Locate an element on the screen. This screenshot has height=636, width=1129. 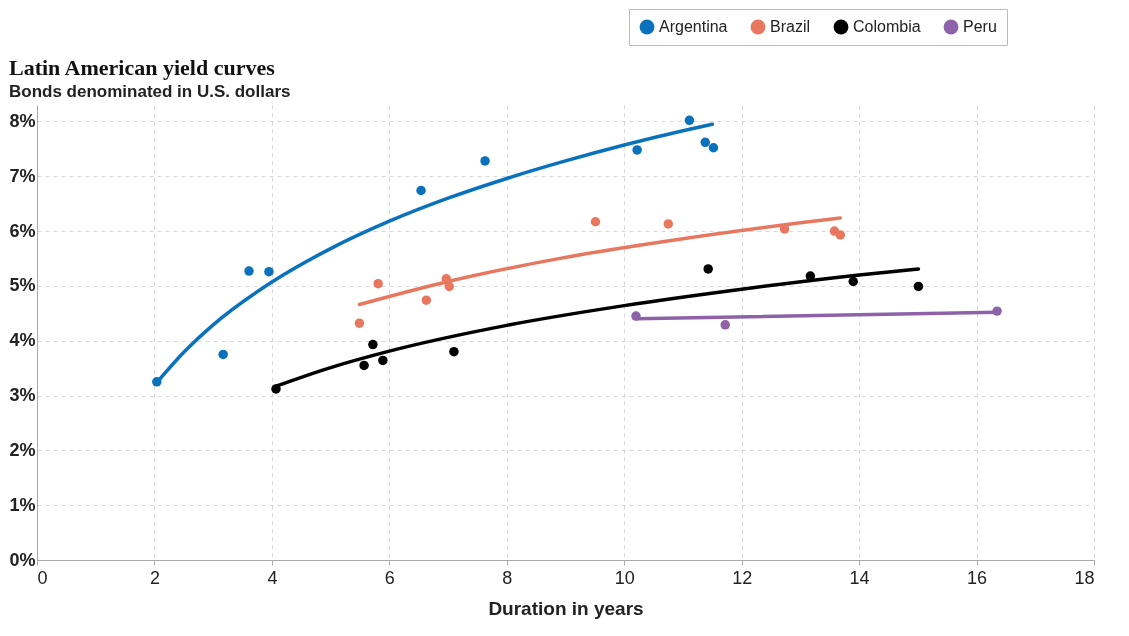
x-tick-label: 12 is located at coordinates (742, 577).